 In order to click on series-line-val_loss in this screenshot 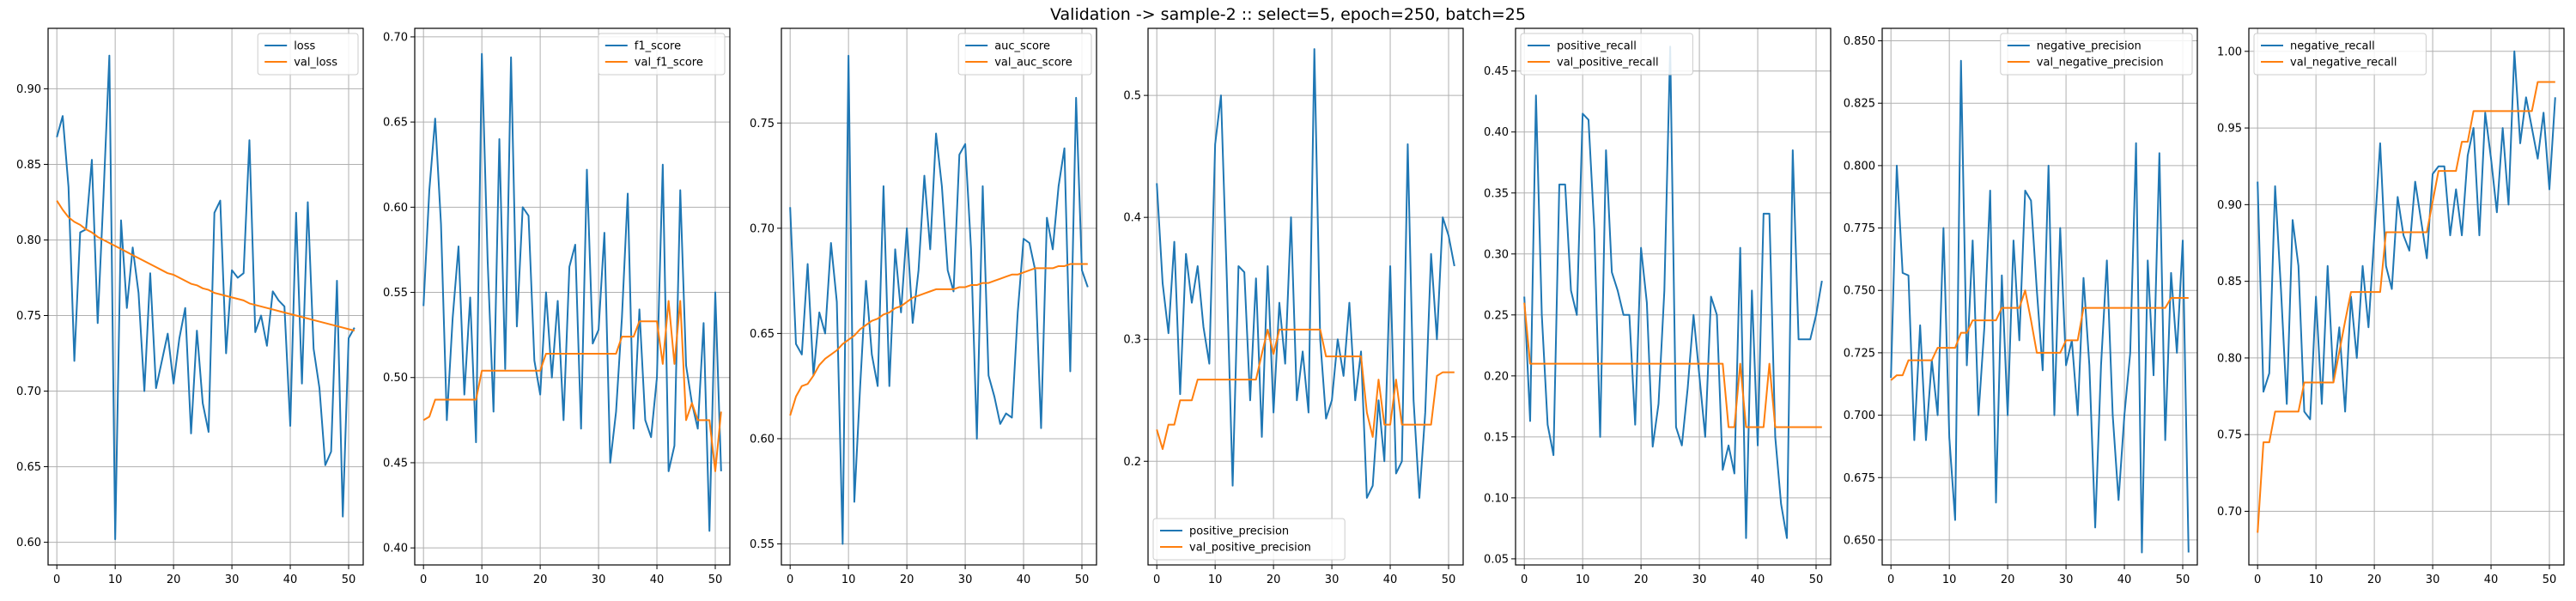, I will do `click(206, 266)`.